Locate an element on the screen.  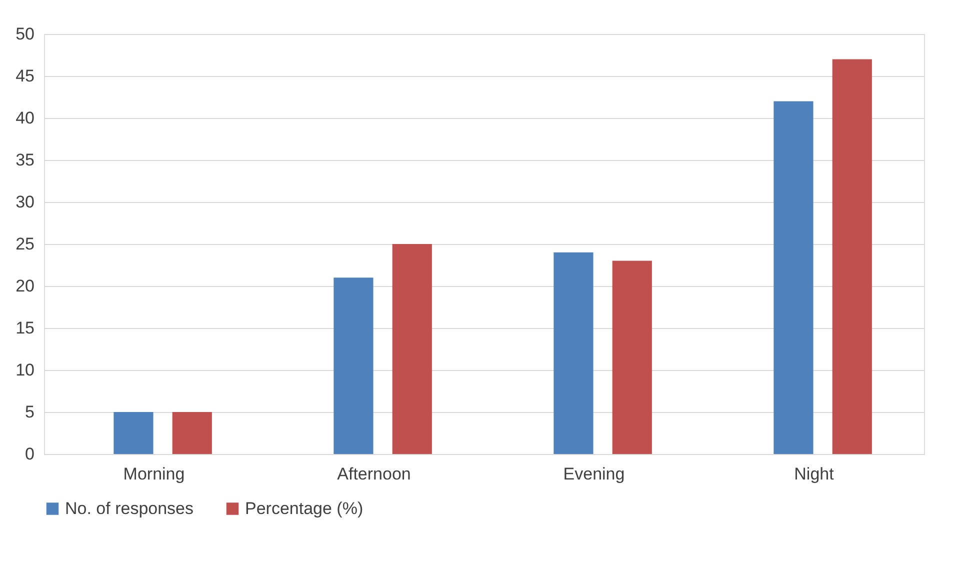
y-tick-label: 0 is located at coordinates (29, 454).